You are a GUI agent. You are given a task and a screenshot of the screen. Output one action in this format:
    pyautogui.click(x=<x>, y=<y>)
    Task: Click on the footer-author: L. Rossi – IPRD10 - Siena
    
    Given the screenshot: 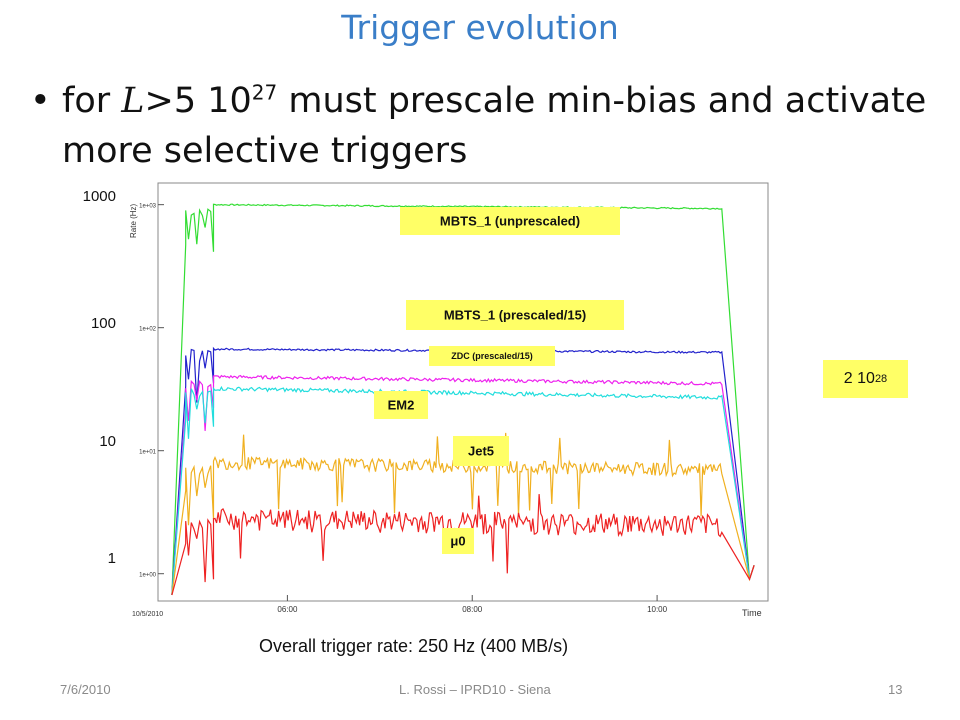 What is the action you would take?
    pyautogui.click(x=475, y=689)
    